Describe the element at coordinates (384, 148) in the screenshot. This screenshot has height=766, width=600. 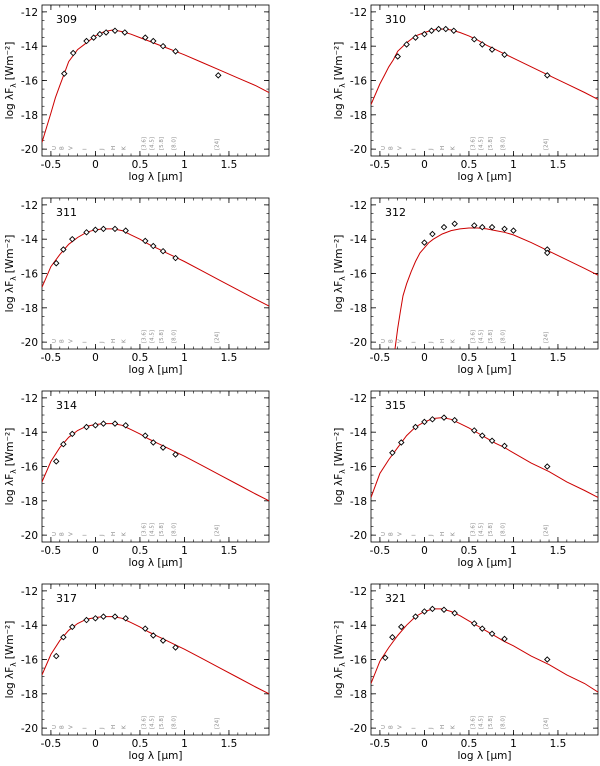
I see `band-label: U` at that location.